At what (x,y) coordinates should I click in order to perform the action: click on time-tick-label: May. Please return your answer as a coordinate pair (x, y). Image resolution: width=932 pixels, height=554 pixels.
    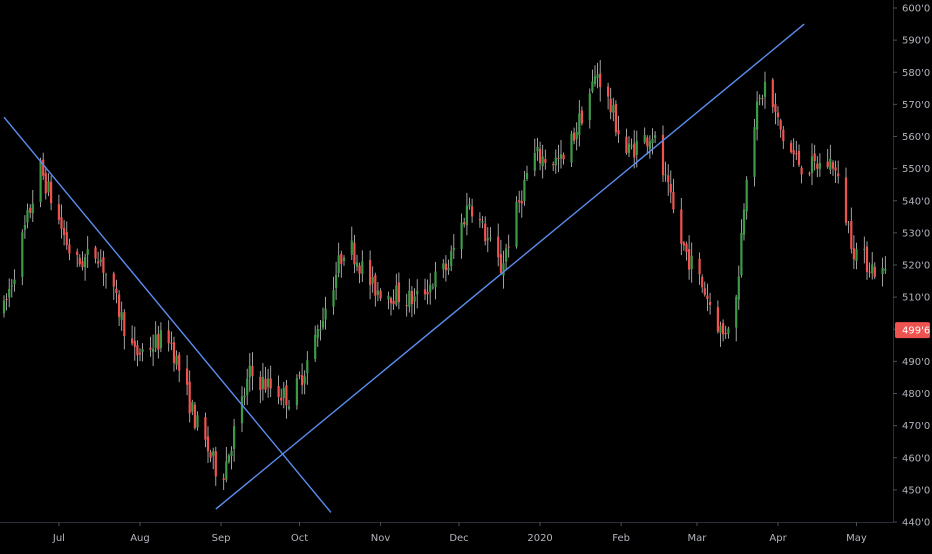
    Looking at the image, I should click on (856, 538).